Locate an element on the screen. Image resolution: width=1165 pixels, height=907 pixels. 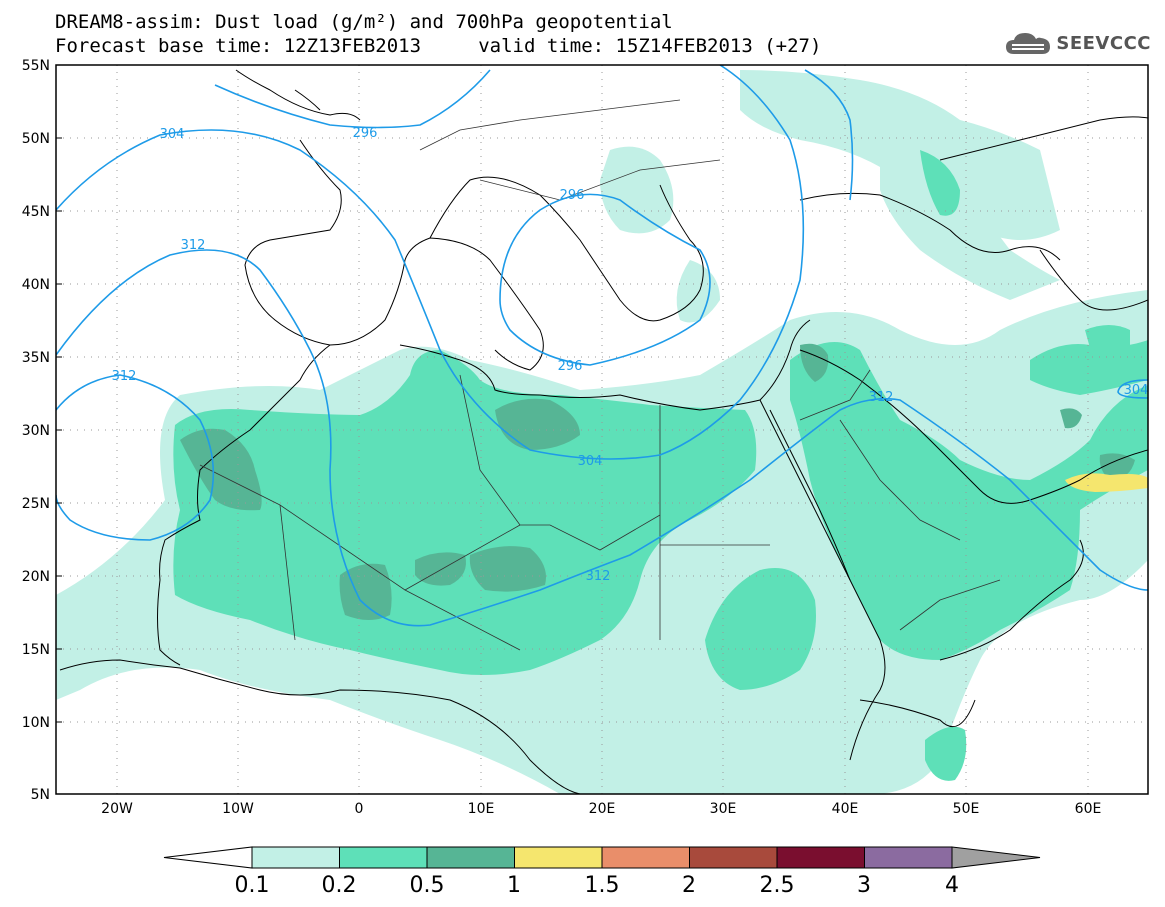
colorbar-tip-low is located at coordinates (208, 857).